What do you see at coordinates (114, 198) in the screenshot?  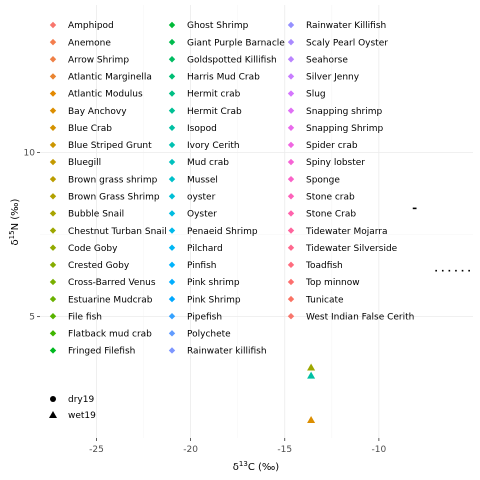 I see `legend-label: Brown Grass Shrimp` at bounding box center [114, 198].